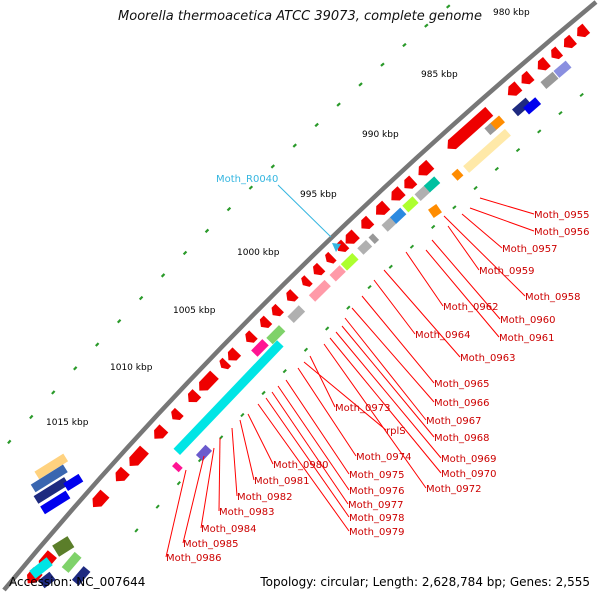  I want to click on gene-label: Moth_0966, so click(461, 403).